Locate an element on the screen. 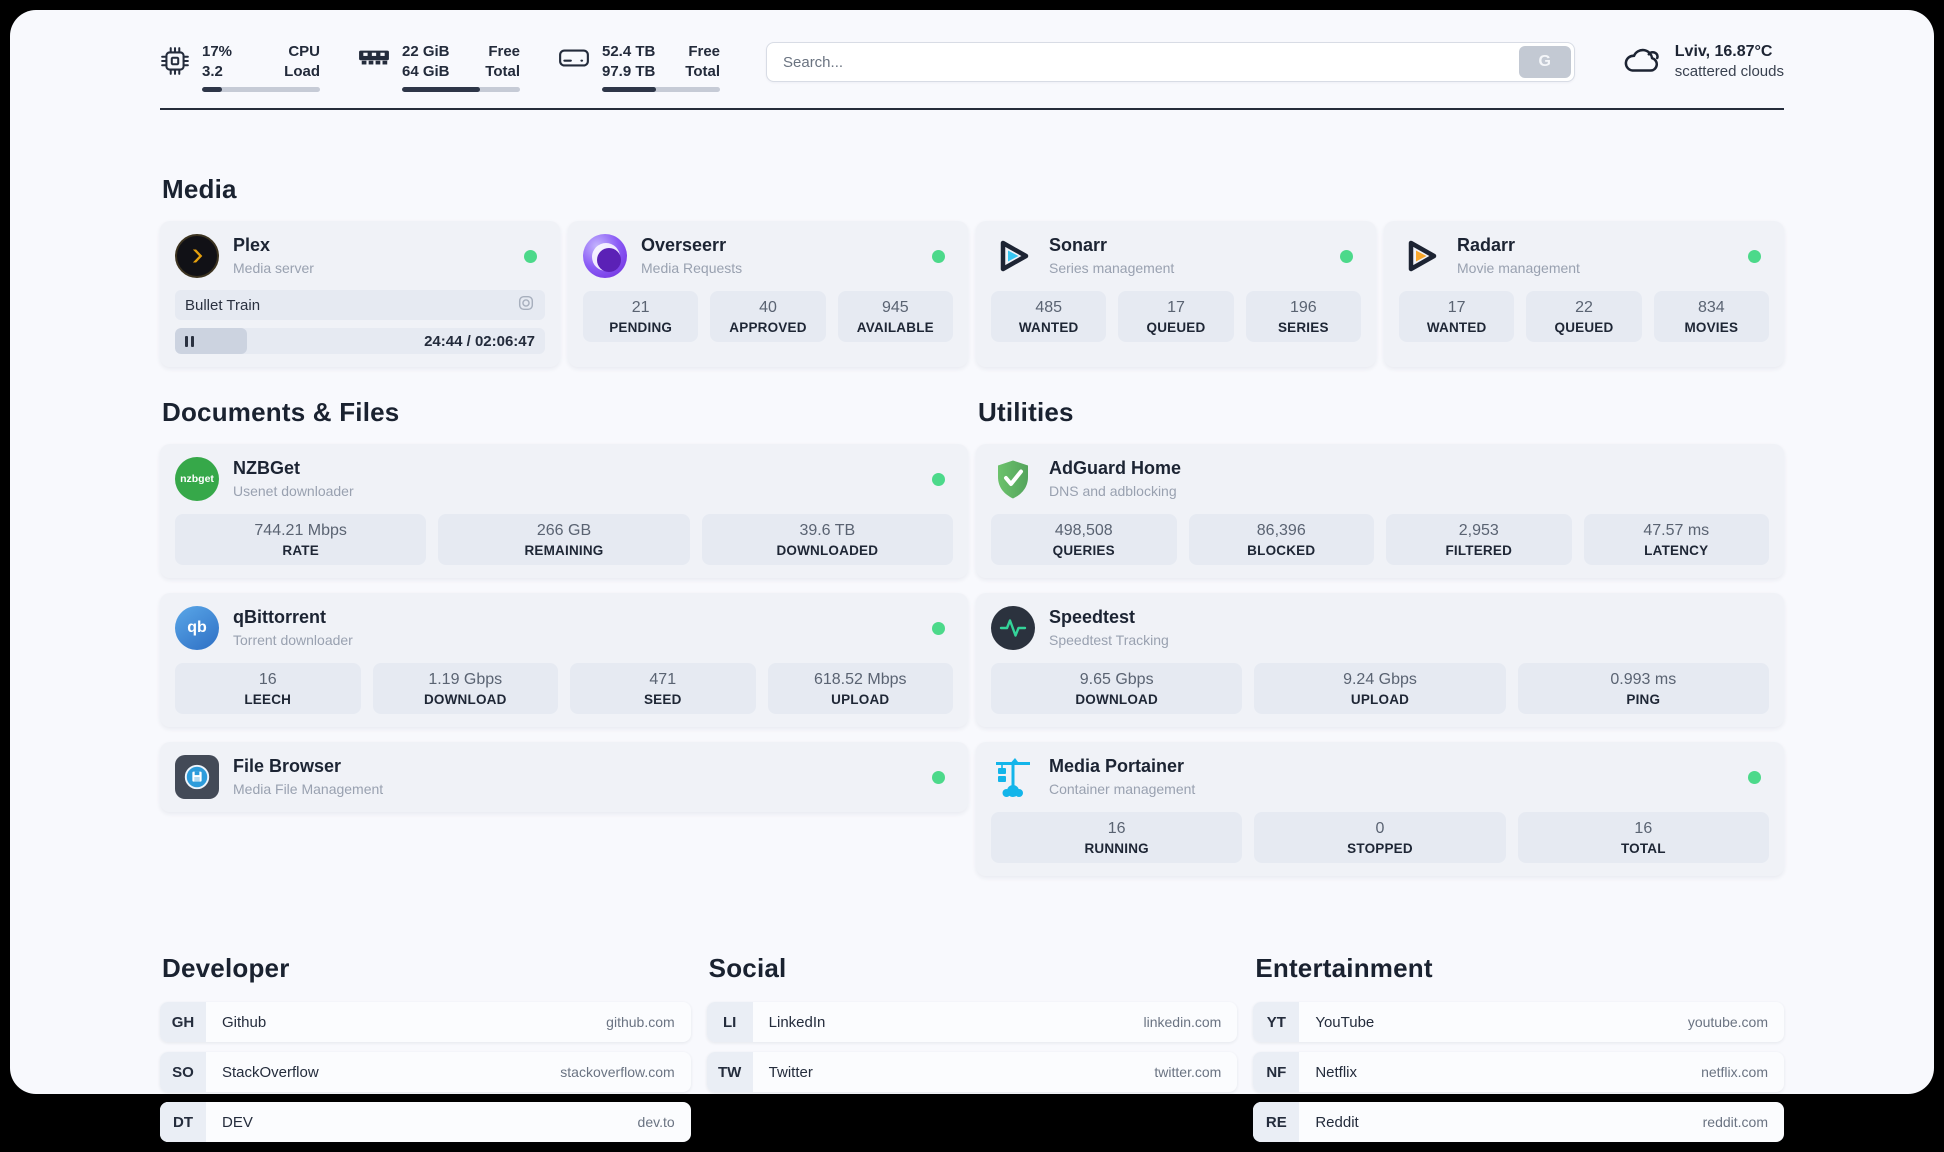  section-title-social: Social is located at coordinates (747, 968).